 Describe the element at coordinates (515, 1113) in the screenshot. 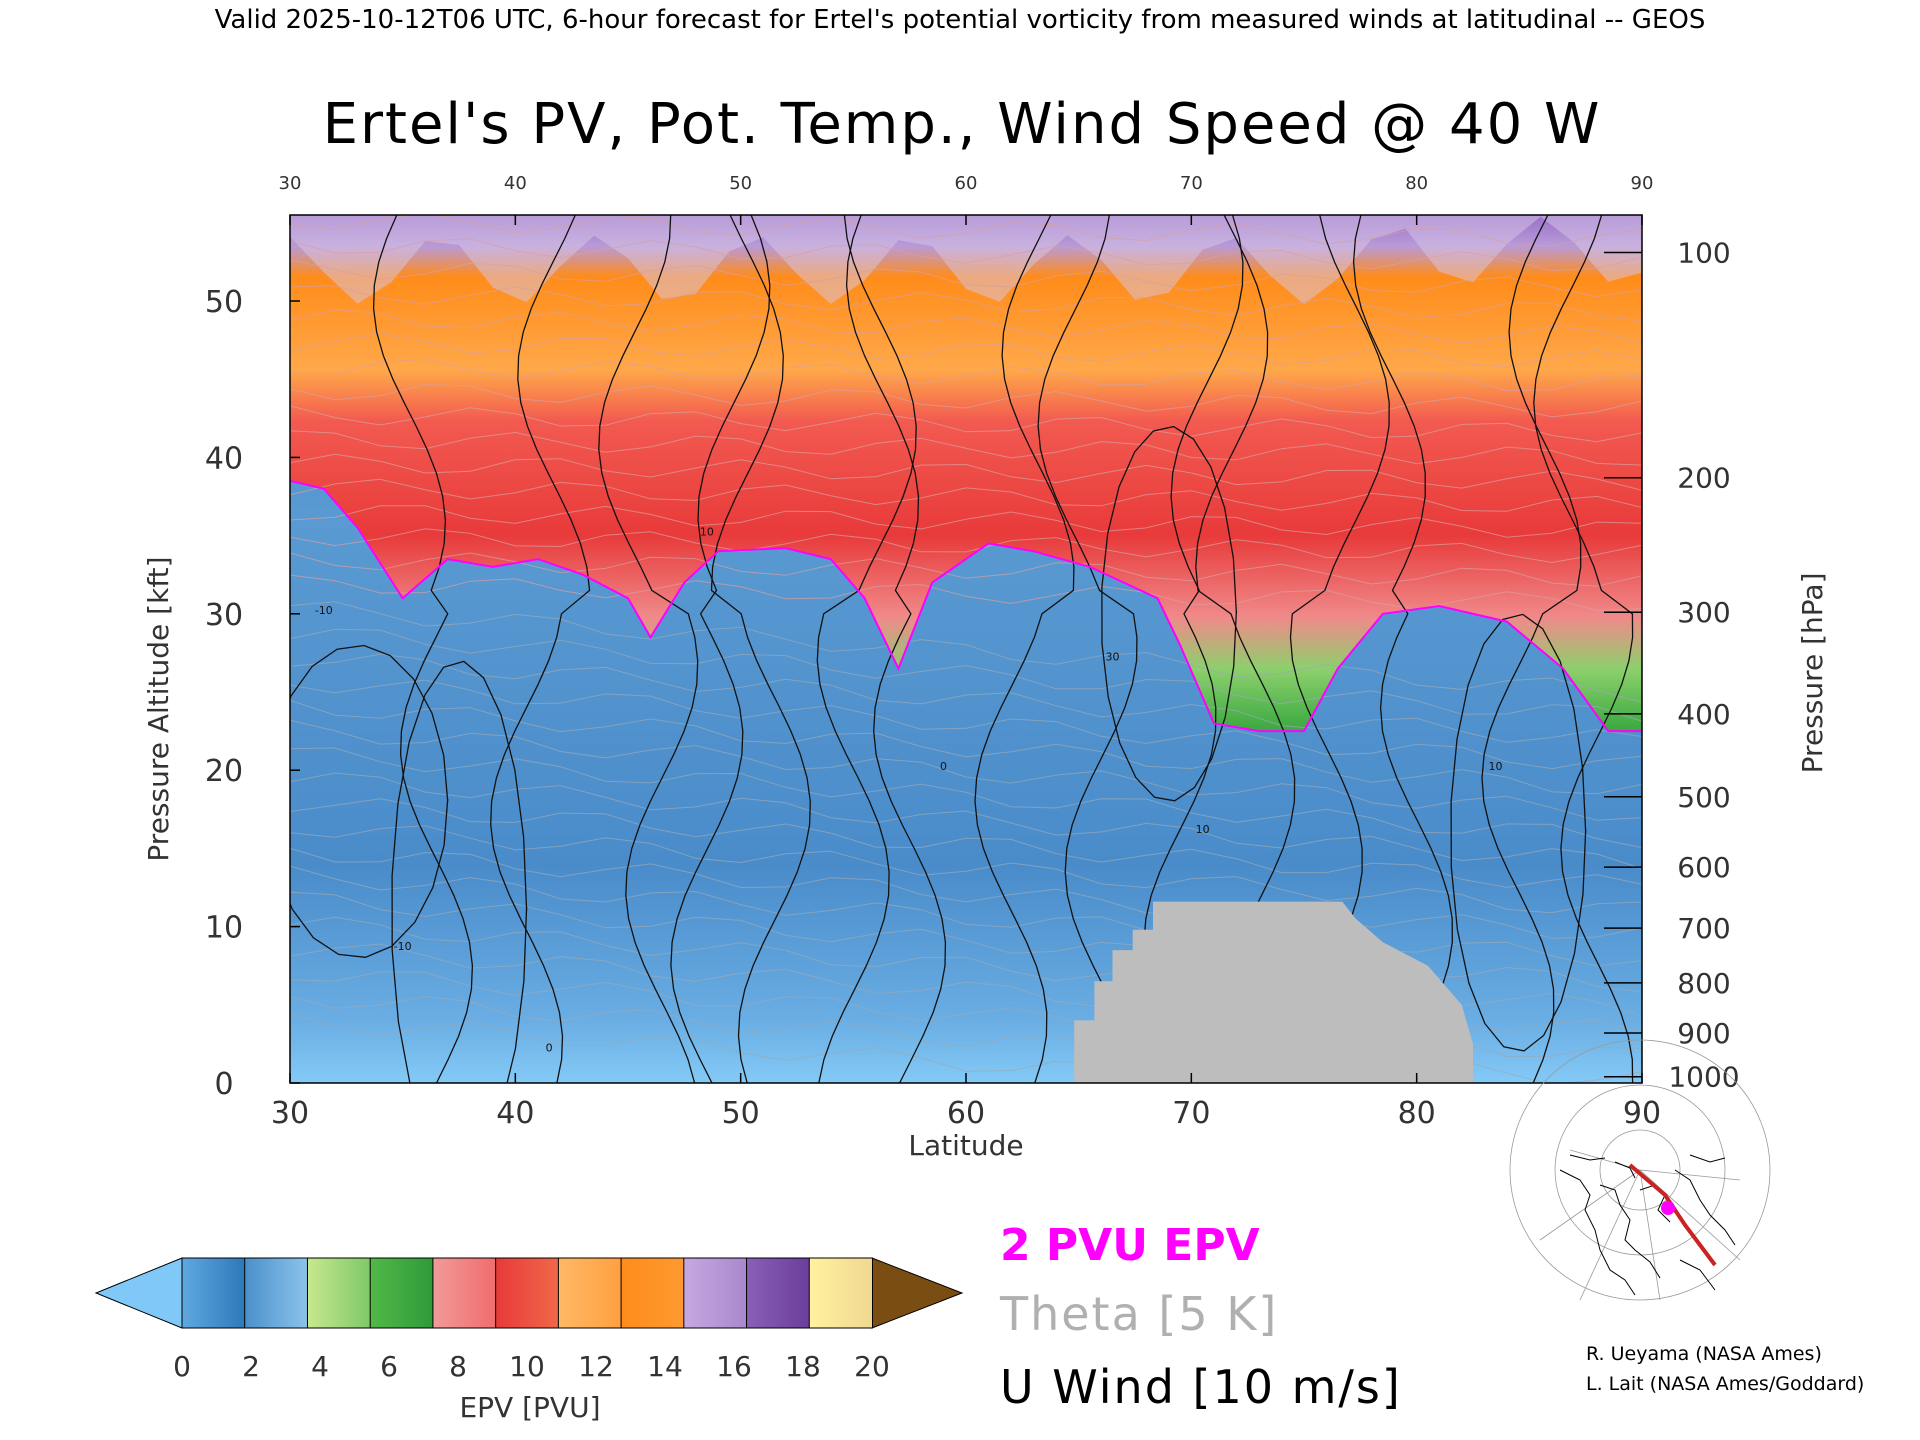

I see `x-tick-label: 40` at that location.